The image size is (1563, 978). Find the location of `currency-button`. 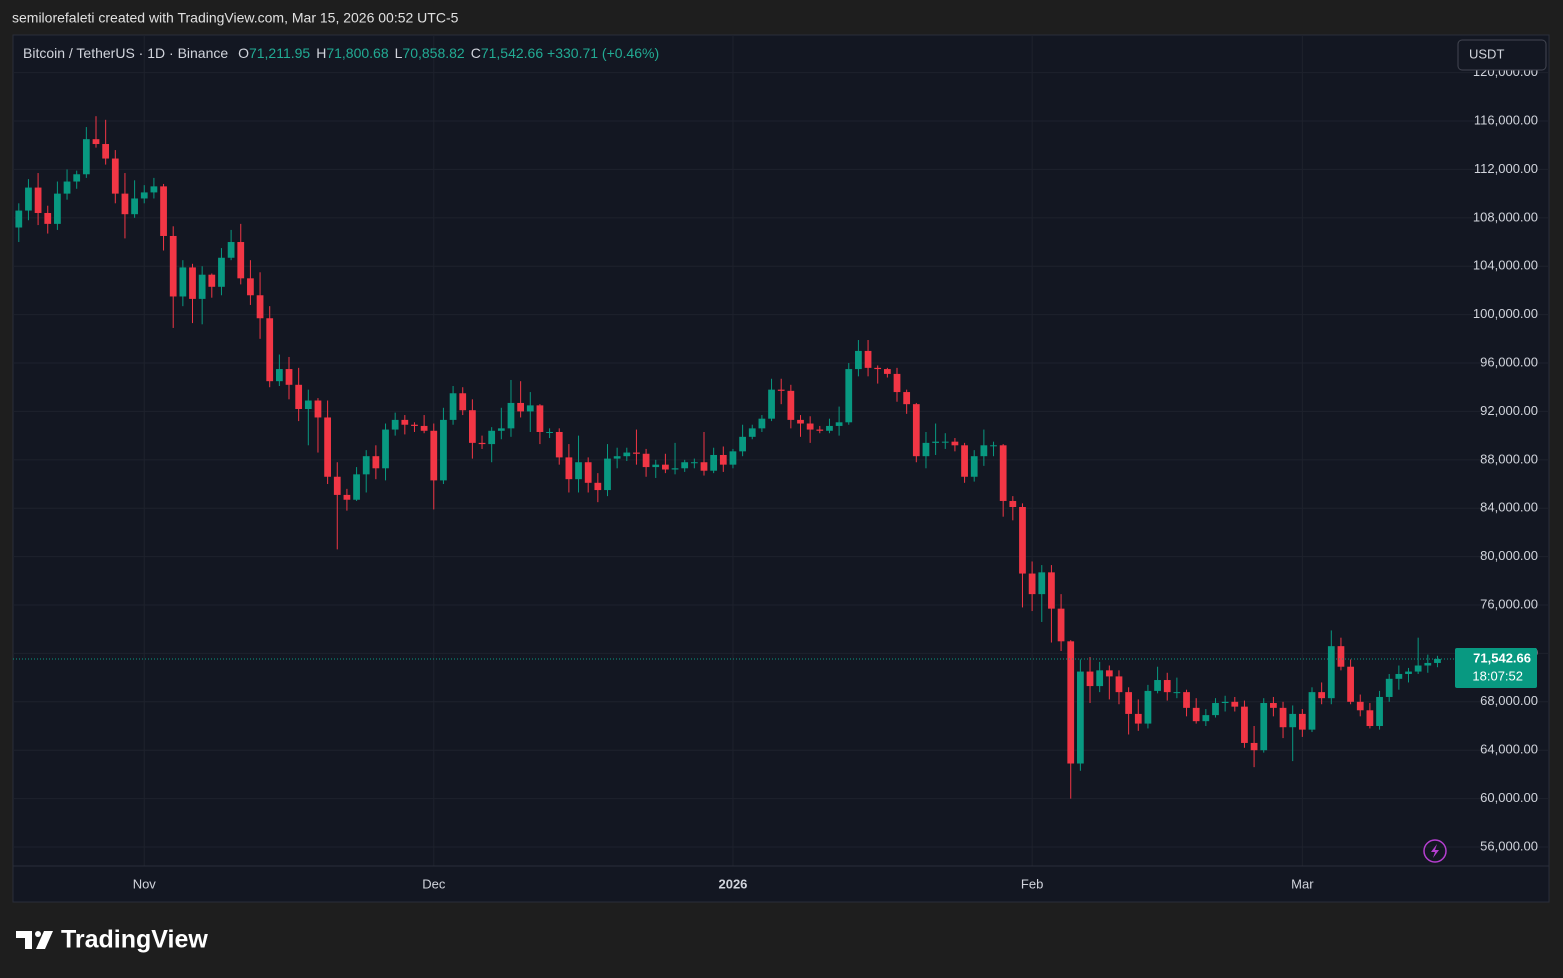

currency-button is located at coordinates (1502, 55).